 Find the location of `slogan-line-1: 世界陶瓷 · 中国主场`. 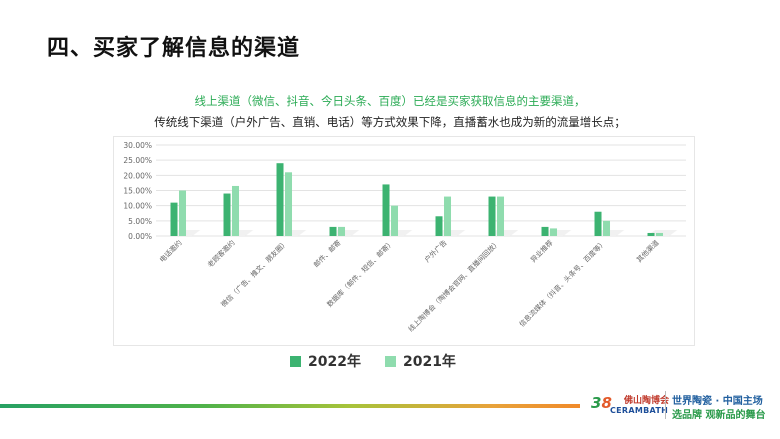

slogan-line-1: 世界陶瓷 · 中国主场 is located at coordinates (717, 401).